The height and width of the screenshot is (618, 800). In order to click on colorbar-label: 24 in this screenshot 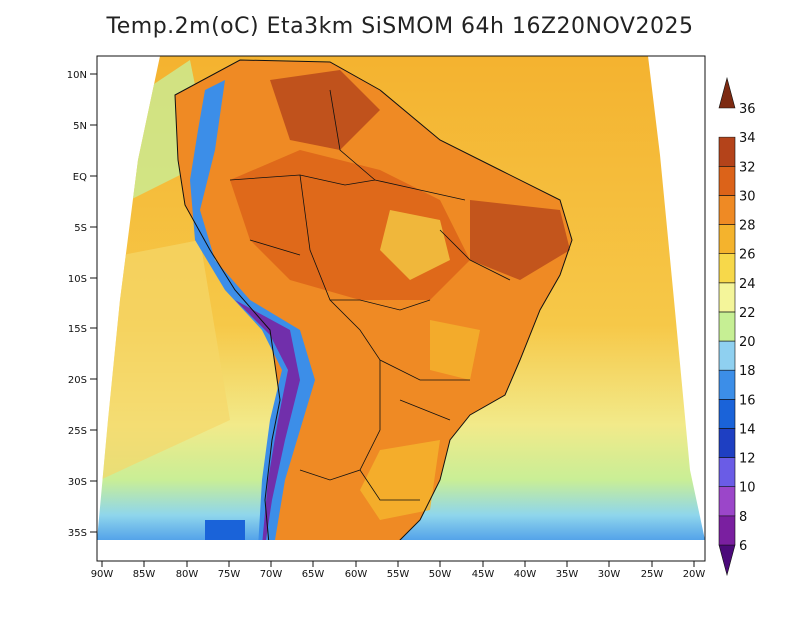, I will do `click(747, 284)`.